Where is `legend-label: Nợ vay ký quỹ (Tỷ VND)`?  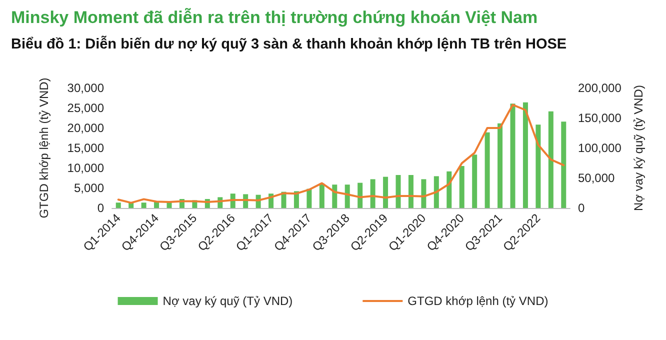
legend-label: Nợ vay ký quỹ (Tỷ VND) is located at coordinates (227, 301).